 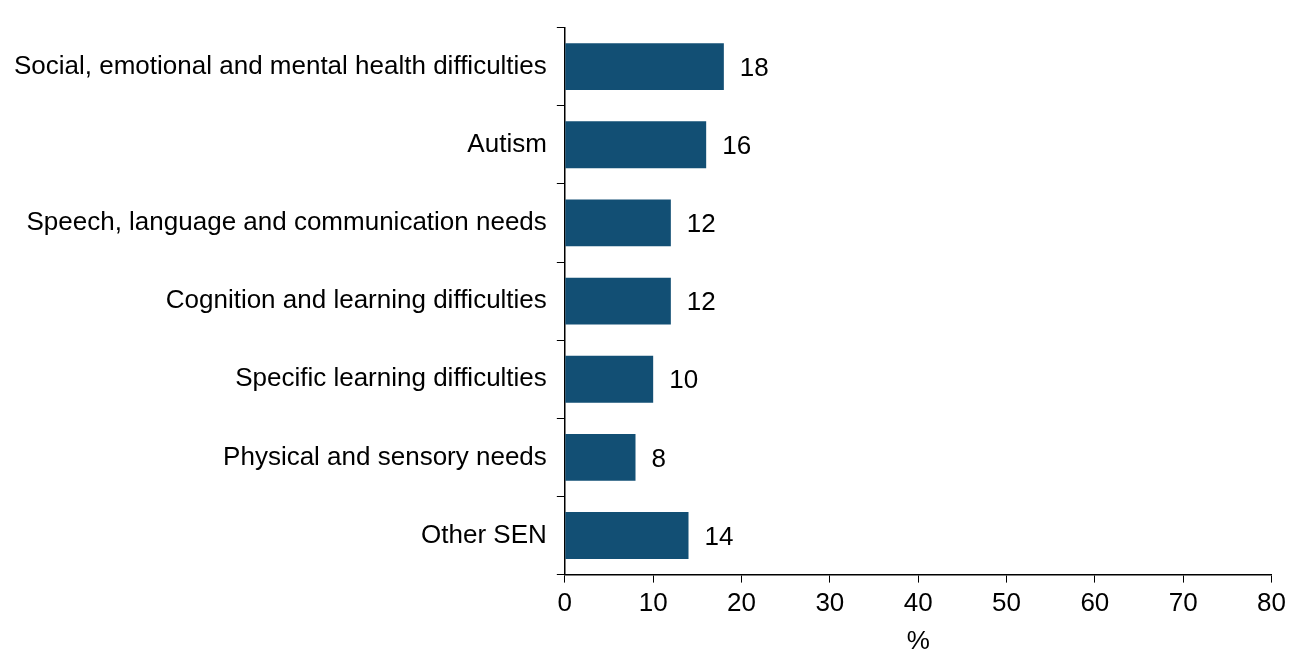 What do you see at coordinates (507, 142) in the screenshot?
I see `y-tick-label: Autism` at bounding box center [507, 142].